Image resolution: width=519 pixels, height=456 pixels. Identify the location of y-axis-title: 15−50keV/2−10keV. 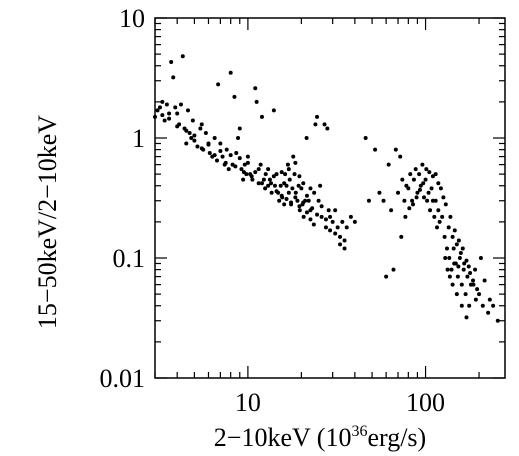
(47, 222).